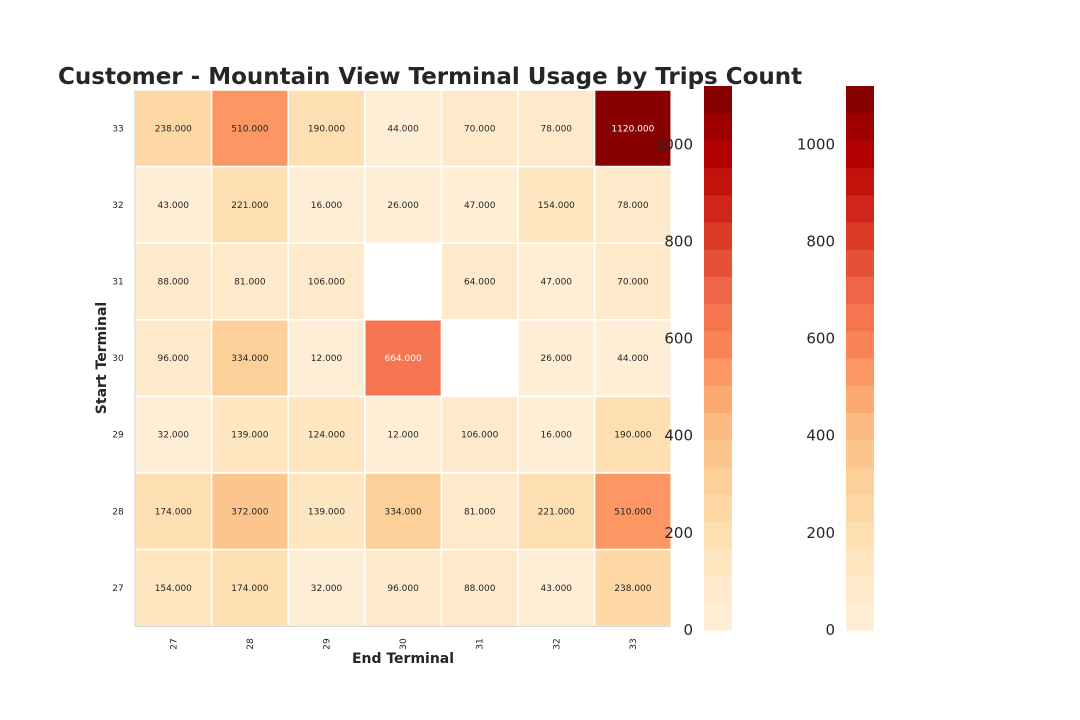 The height and width of the screenshot is (720, 1080). I want to click on cell-value-label: 78.000, so click(633, 206).